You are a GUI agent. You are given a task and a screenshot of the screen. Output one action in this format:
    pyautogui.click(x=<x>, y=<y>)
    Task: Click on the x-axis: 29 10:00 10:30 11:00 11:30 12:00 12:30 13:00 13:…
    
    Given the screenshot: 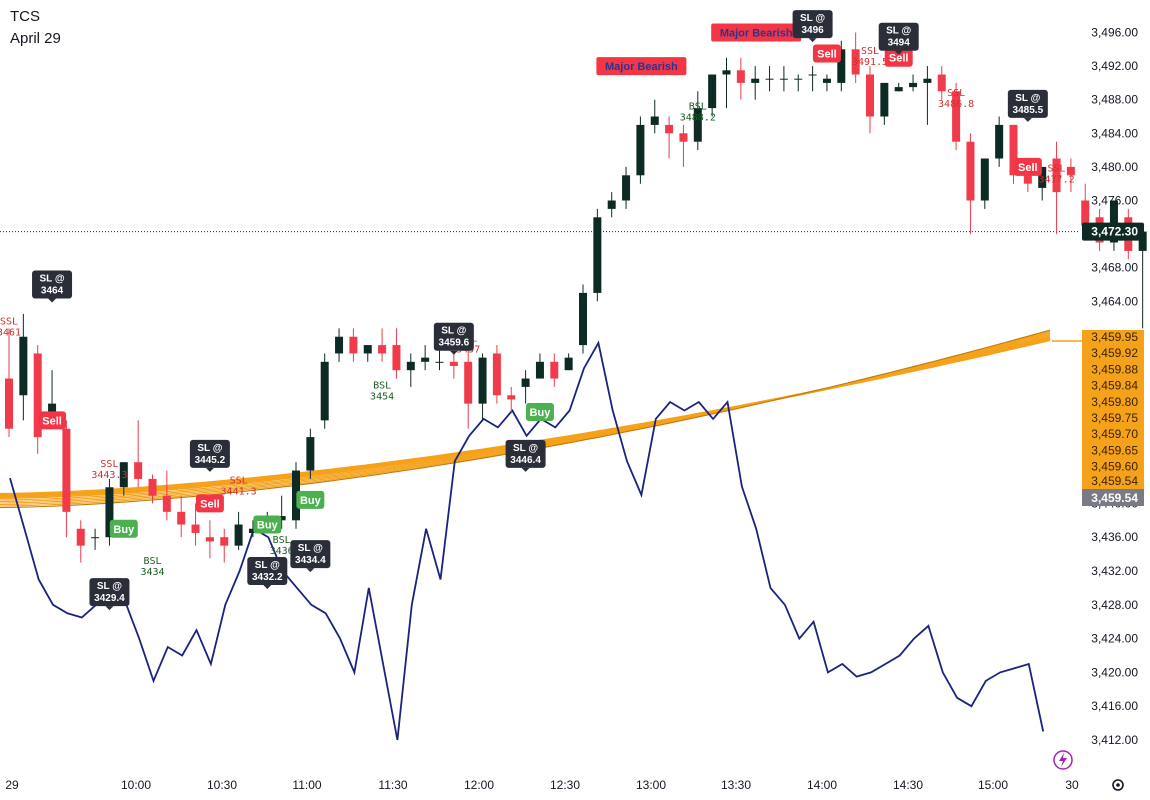 What is the action you would take?
    pyautogui.click(x=542, y=785)
    